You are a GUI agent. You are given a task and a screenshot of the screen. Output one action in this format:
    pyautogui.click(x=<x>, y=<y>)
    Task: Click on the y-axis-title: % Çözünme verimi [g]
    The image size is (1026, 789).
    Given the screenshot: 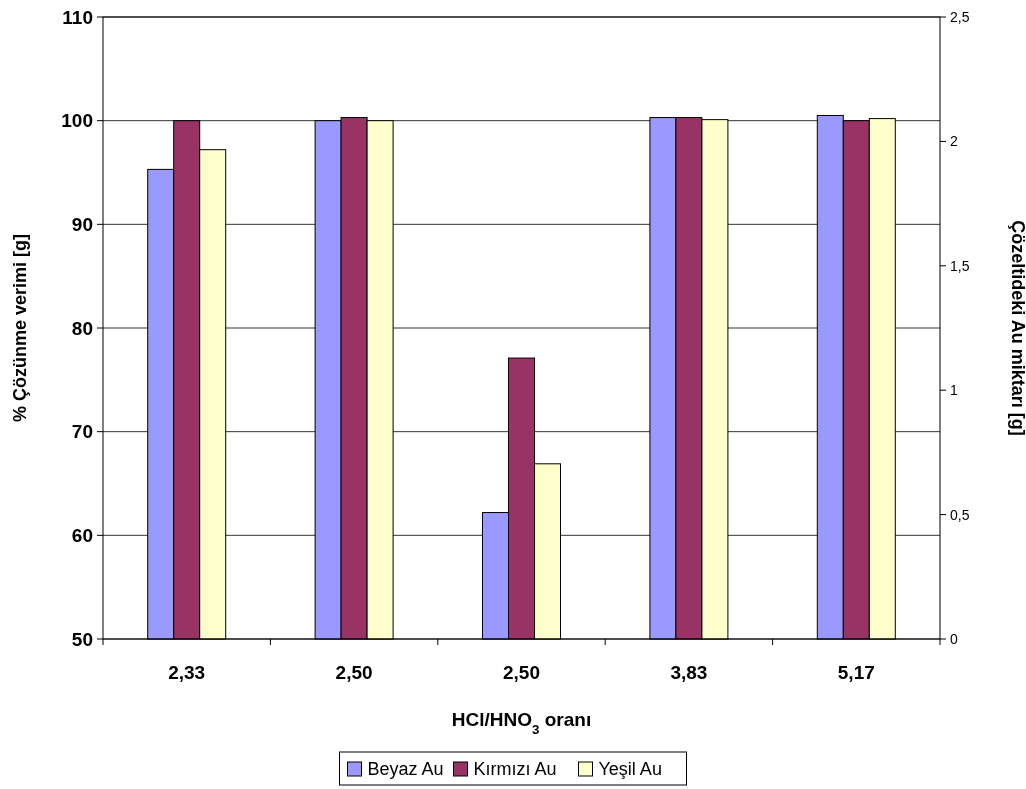 What is the action you would take?
    pyautogui.click(x=20, y=328)
    